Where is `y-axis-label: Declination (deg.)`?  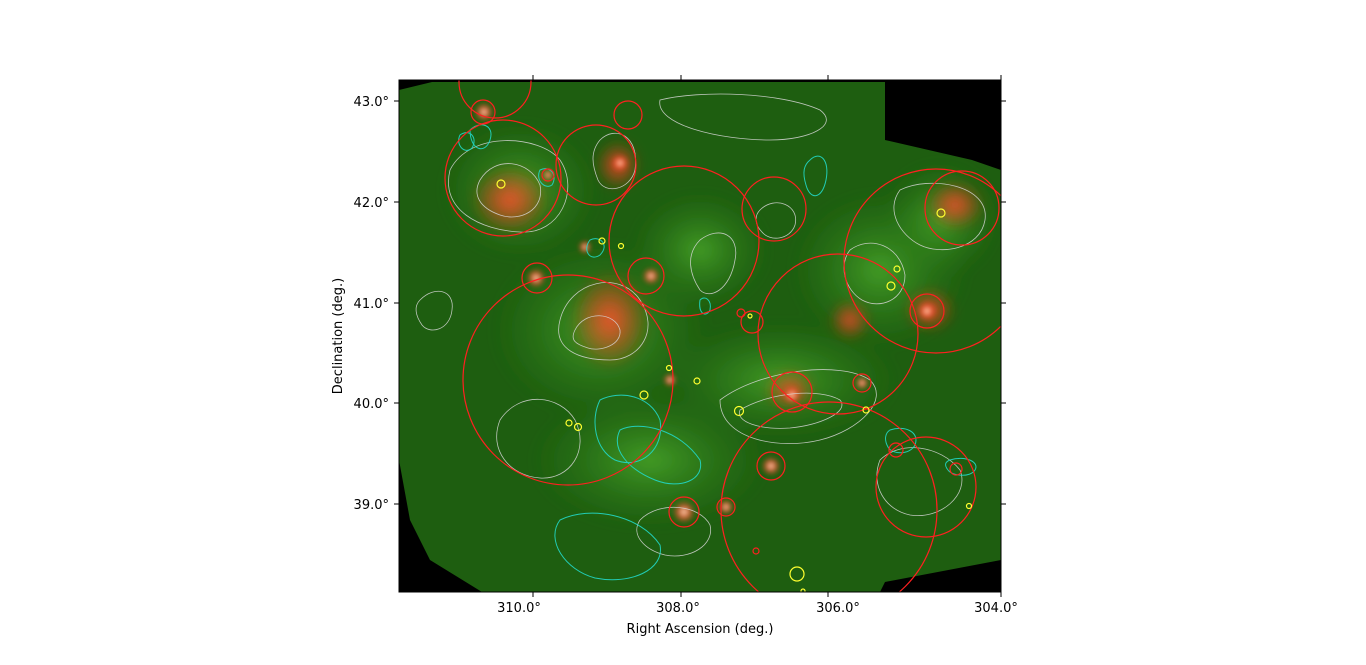 y-axis-label: Declination (deg.) is located at coordinates (338, 336).